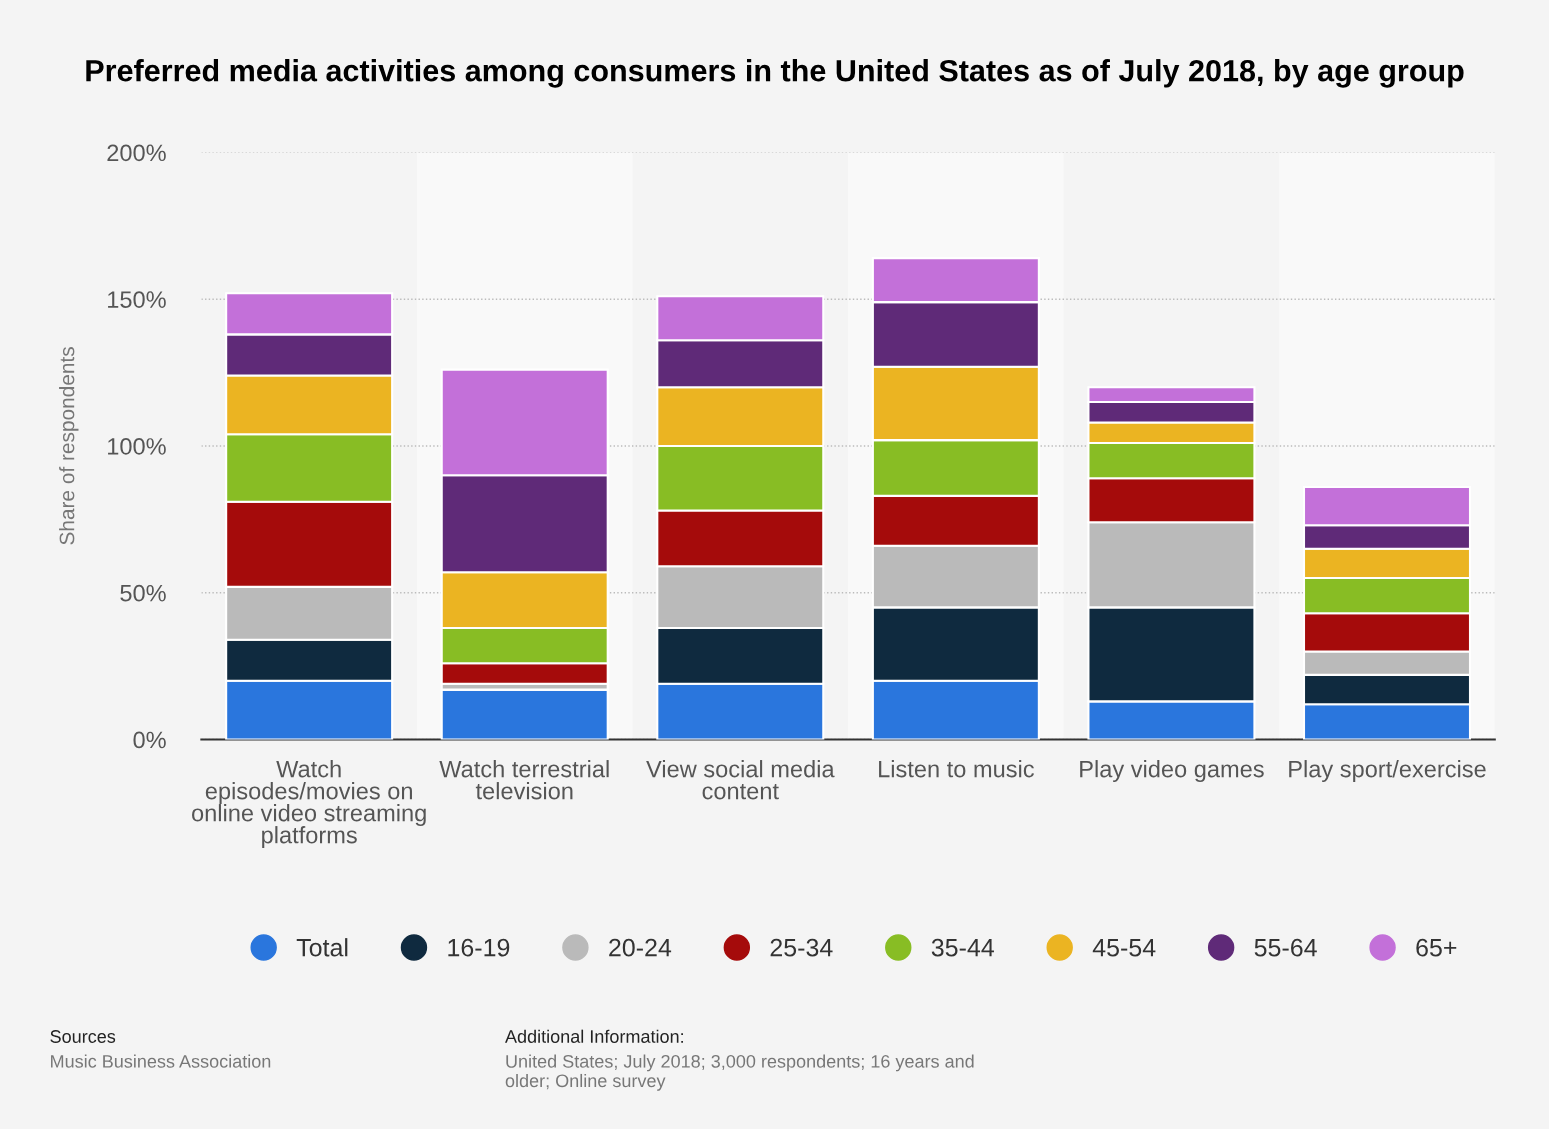  What do you see at coordinates (1172, 771) in the screenshot?
I see `x-tick-label: Play video games` at bounding box center [1172, 771].